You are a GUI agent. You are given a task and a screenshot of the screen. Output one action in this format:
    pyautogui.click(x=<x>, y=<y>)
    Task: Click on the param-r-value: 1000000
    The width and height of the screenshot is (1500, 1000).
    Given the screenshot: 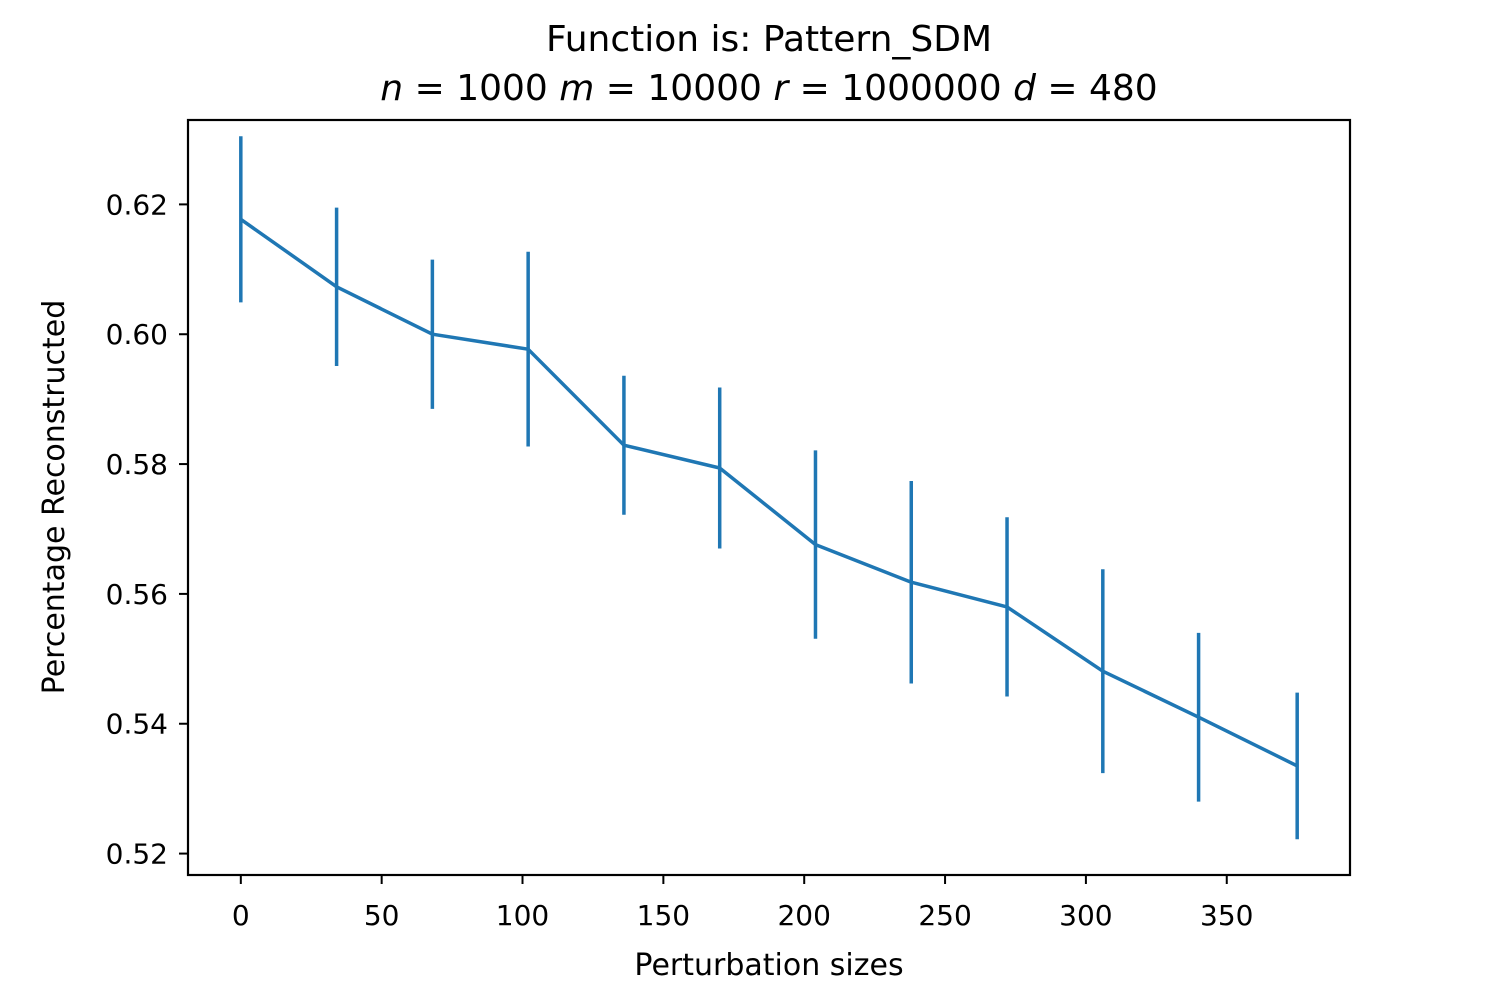 What is the action you would take?
    pyautogui.click(x=921, y=88)
    